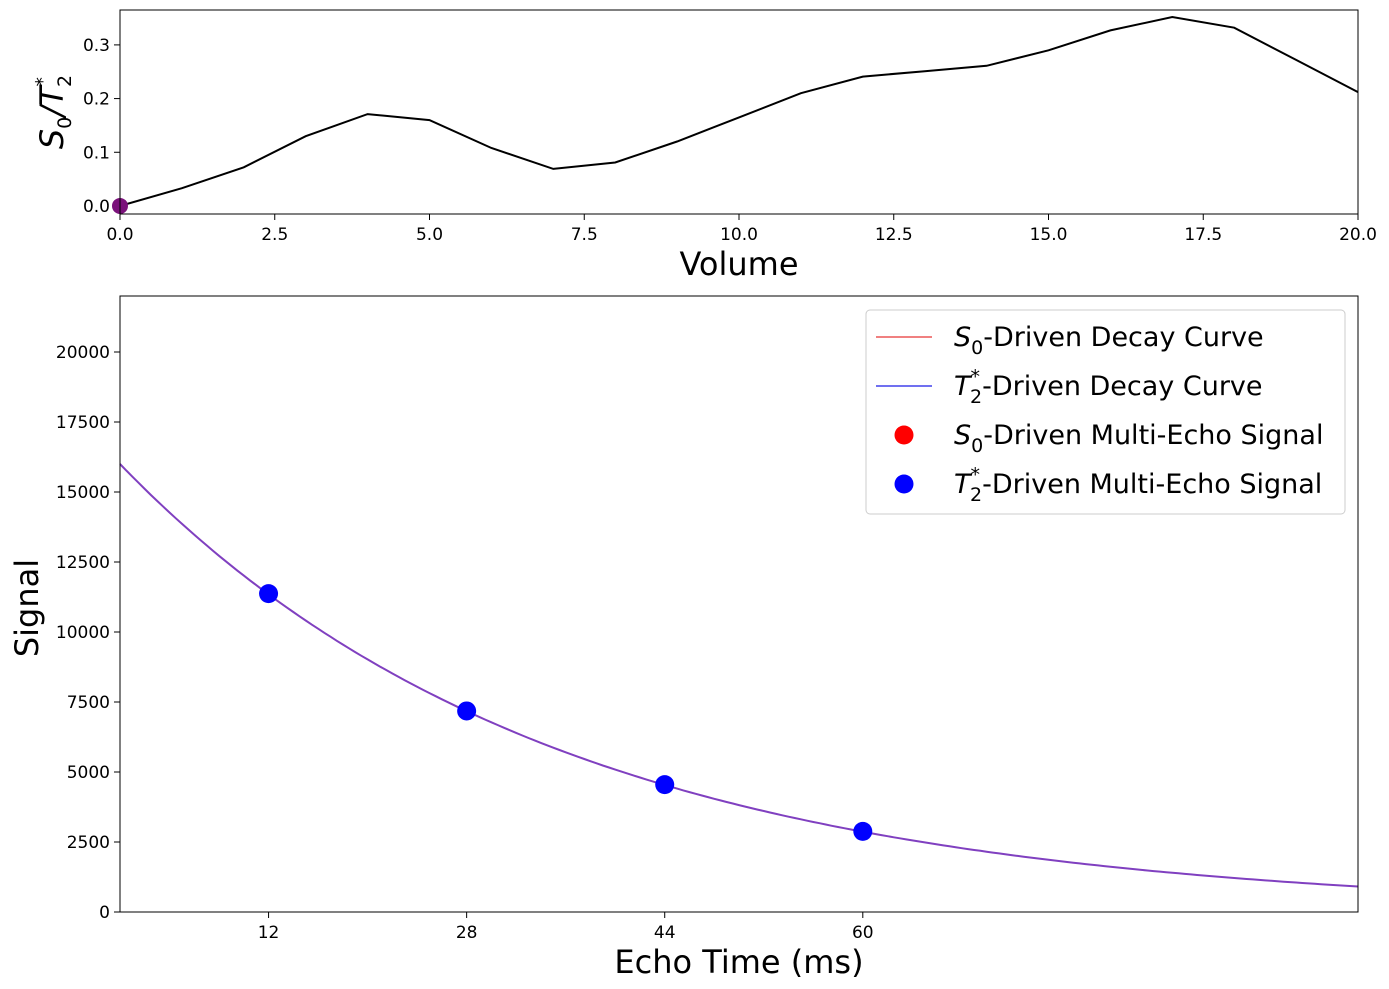 This screenshot has width=1389, height=989. I want to click on volume-y-tick-label: 0.2, so click(96, 100).